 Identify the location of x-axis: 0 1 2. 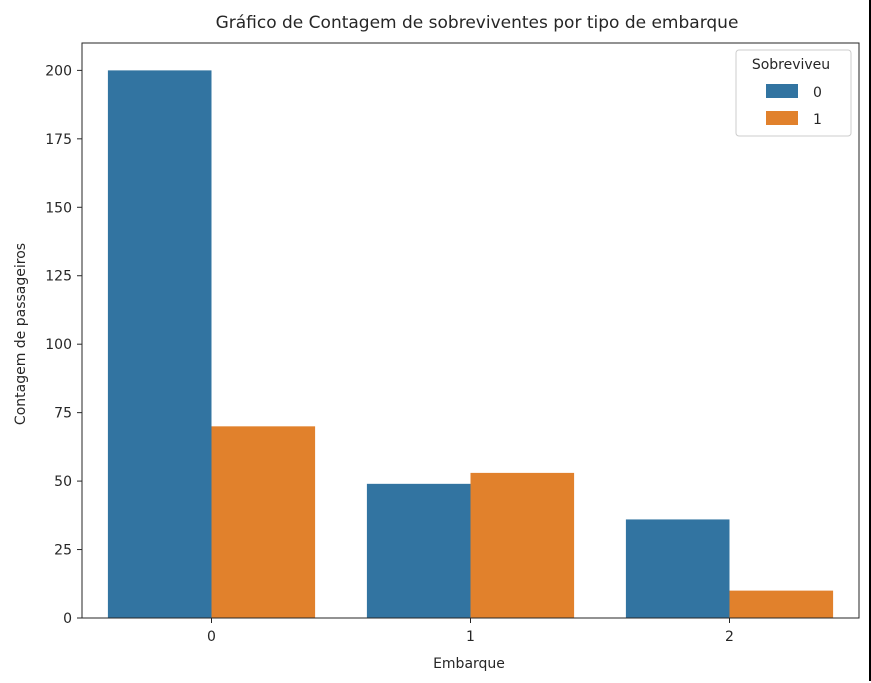
(470, 631).